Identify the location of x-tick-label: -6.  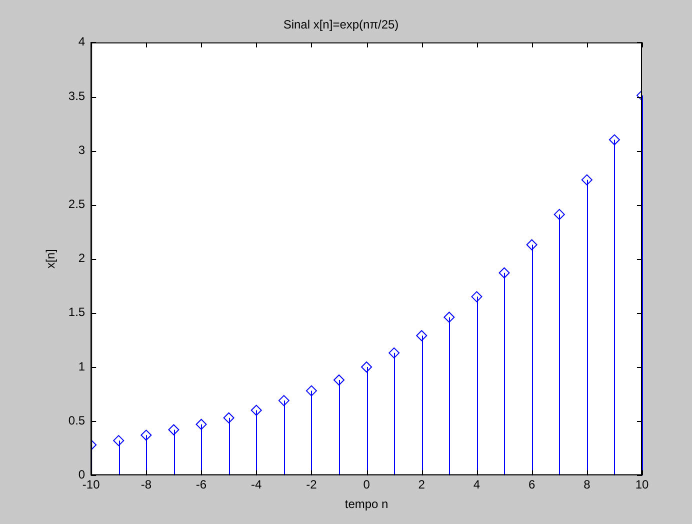
(201, 485).